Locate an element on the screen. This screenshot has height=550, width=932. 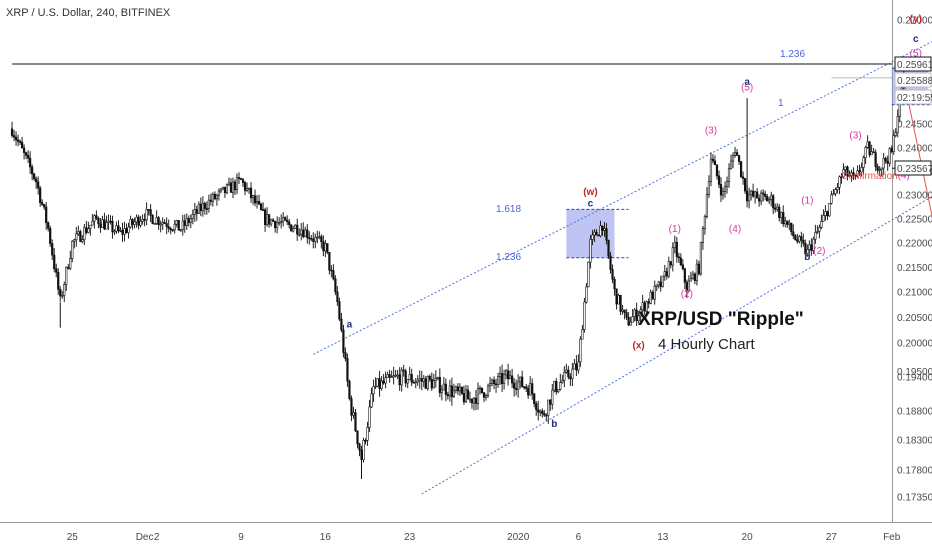
price-tag-resistance-box is located at coordinates (913, 64).